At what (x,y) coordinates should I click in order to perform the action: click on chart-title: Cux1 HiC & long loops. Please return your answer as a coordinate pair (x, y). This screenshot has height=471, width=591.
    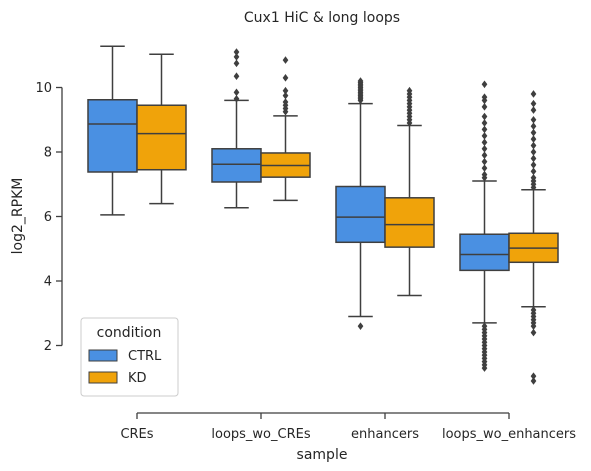
    Looking at the image, I should click on (322, 18).